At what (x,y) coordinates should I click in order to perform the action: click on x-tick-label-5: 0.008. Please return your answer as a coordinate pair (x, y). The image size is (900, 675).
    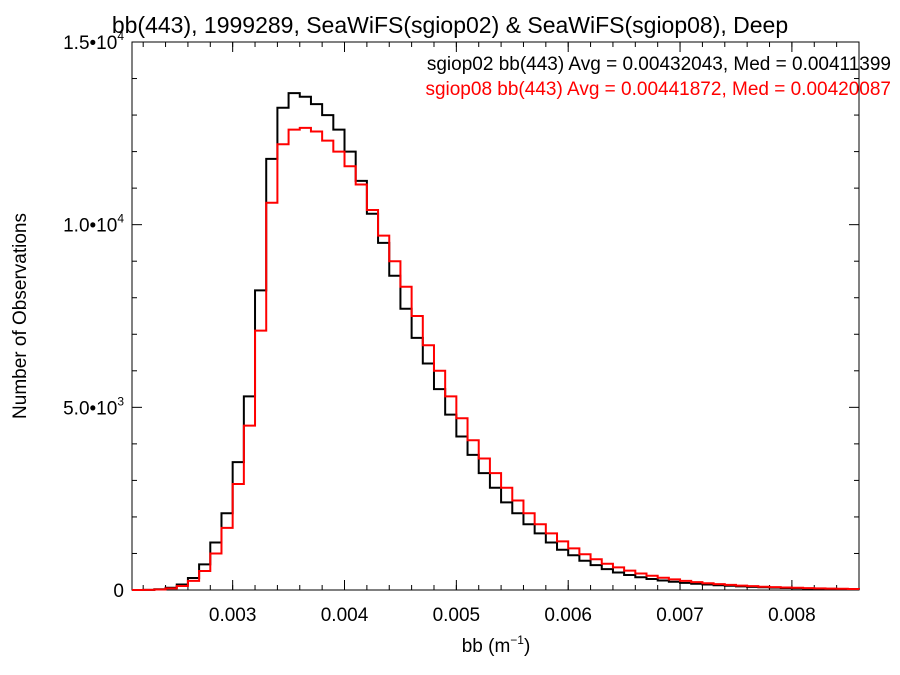
    Looking at the image, I should click on (792, 615).